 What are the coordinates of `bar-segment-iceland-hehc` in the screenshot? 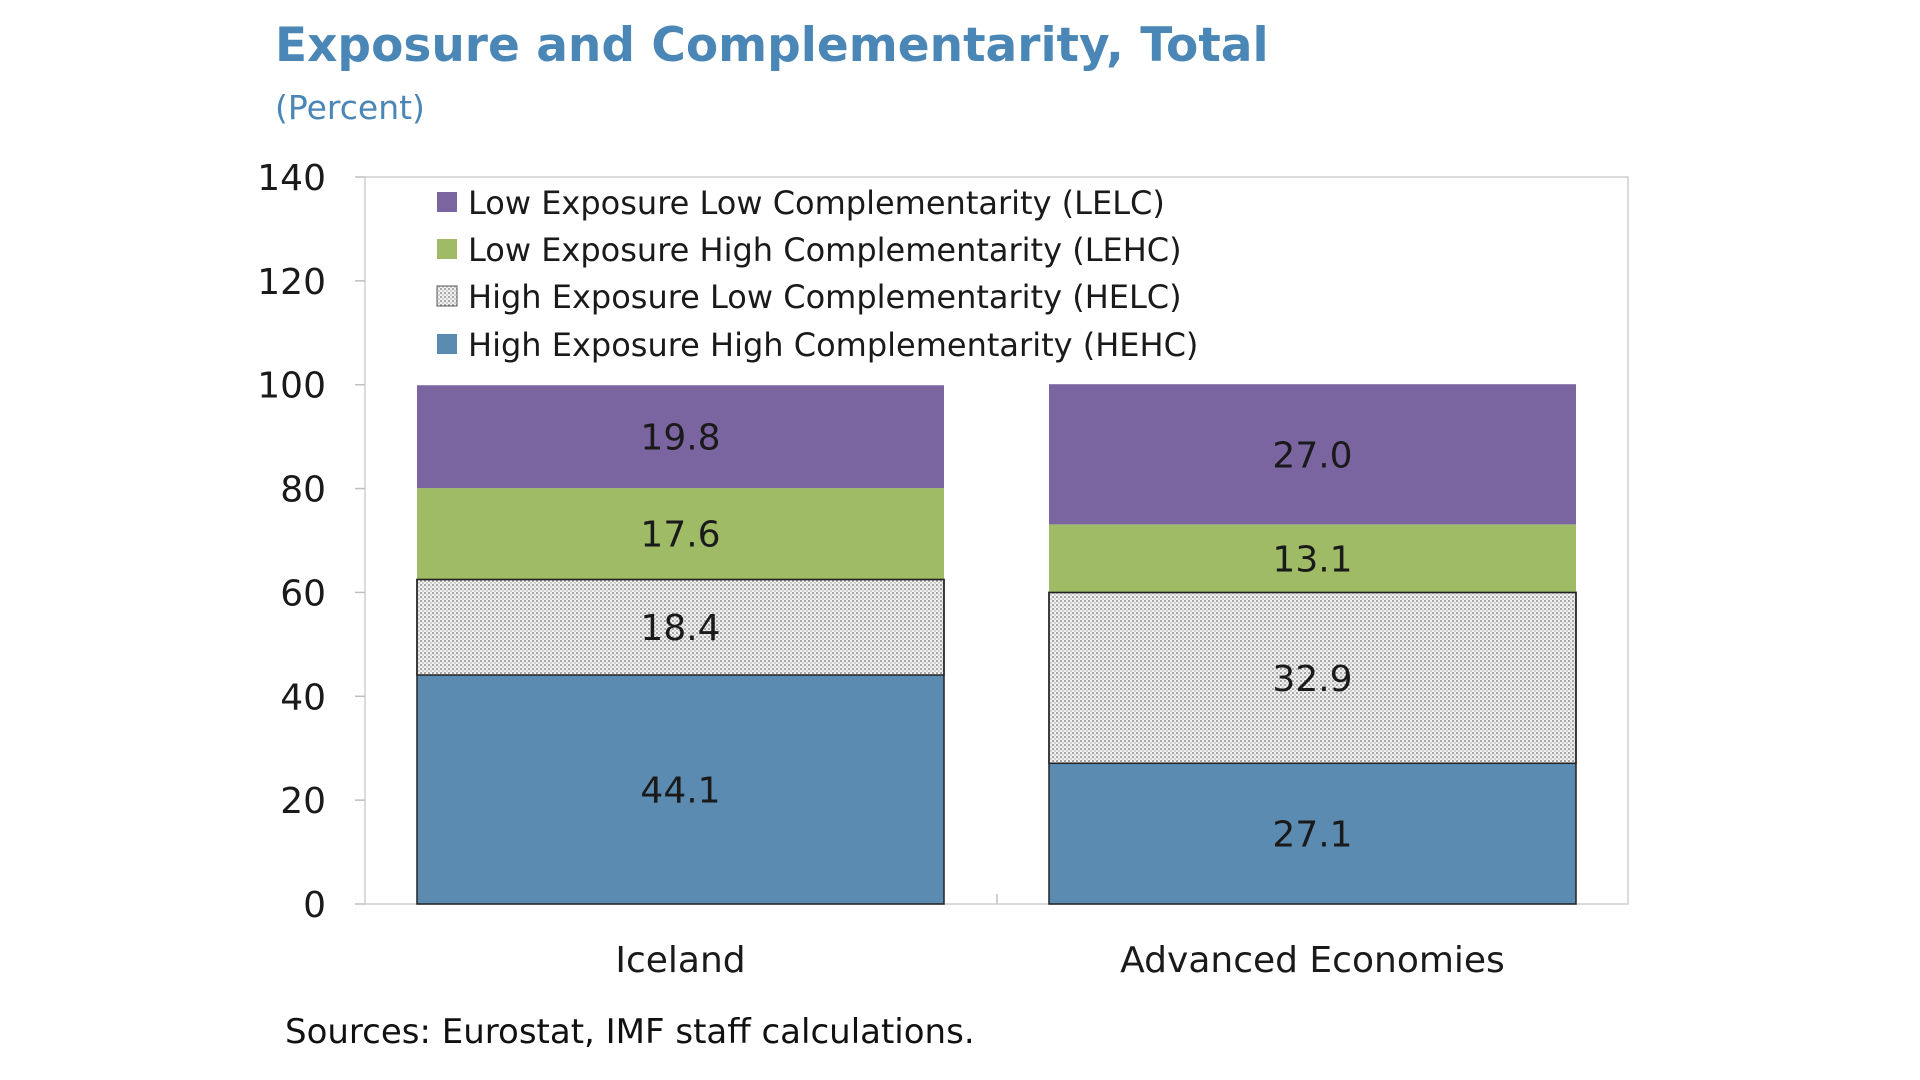 It's located at (680, 789).